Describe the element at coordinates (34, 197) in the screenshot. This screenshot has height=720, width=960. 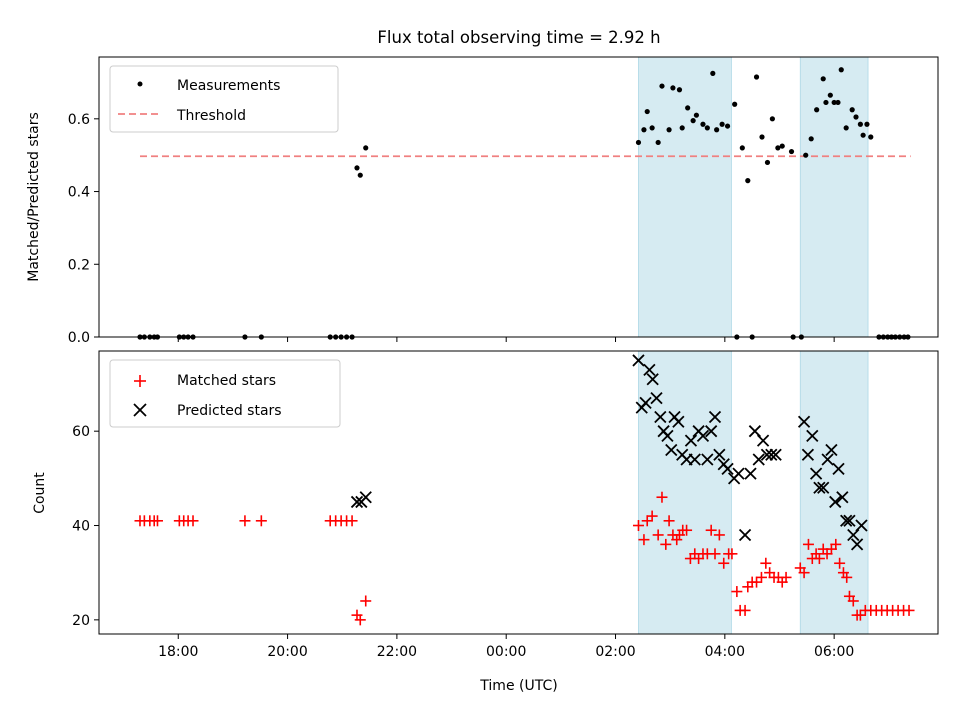
I see `top-y-axis-label: Matched/Predicted stars` at that location.